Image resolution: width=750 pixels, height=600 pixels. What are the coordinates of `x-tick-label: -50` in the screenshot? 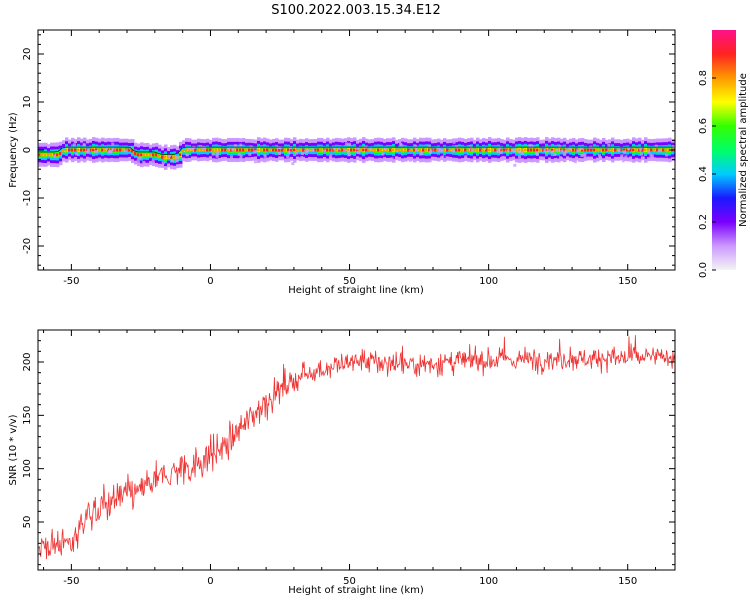 It's located at (71, 581).